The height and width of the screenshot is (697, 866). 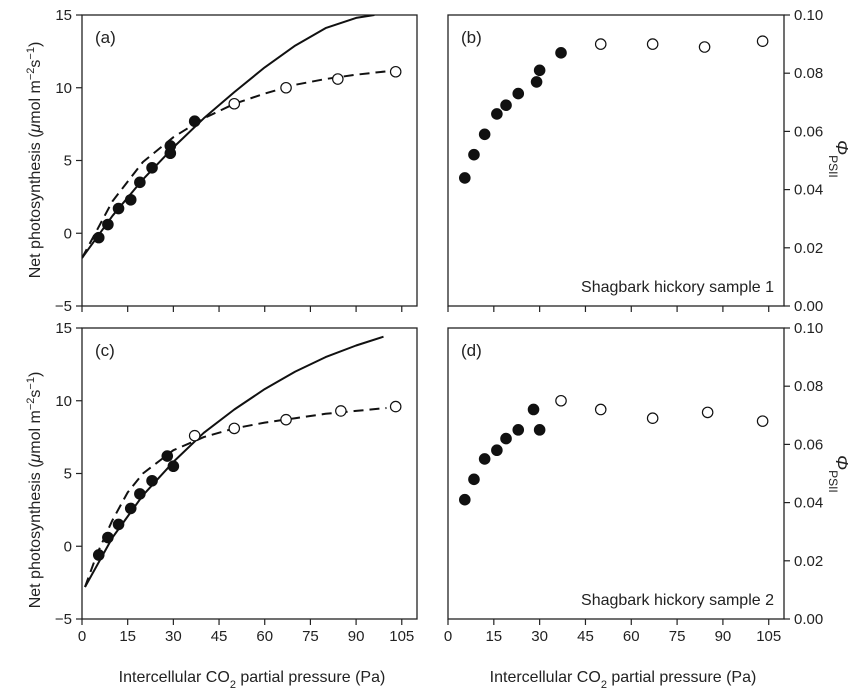 I want to click on panel-label: (d), so click(x=471, y=350).